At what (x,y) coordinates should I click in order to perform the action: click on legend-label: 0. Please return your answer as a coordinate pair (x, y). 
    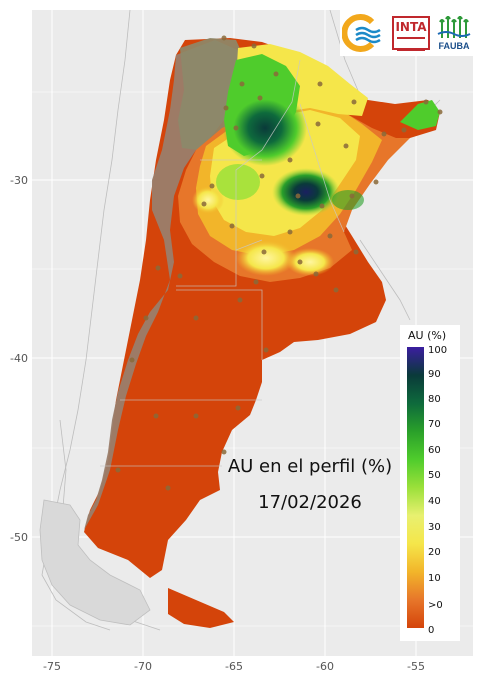
    Looking at the image, I should click on (431, 630).